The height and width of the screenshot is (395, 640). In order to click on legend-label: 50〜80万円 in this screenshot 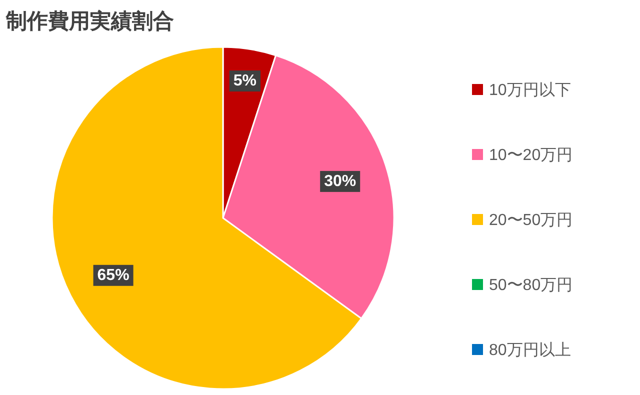, I will do `click(531, 285)`.